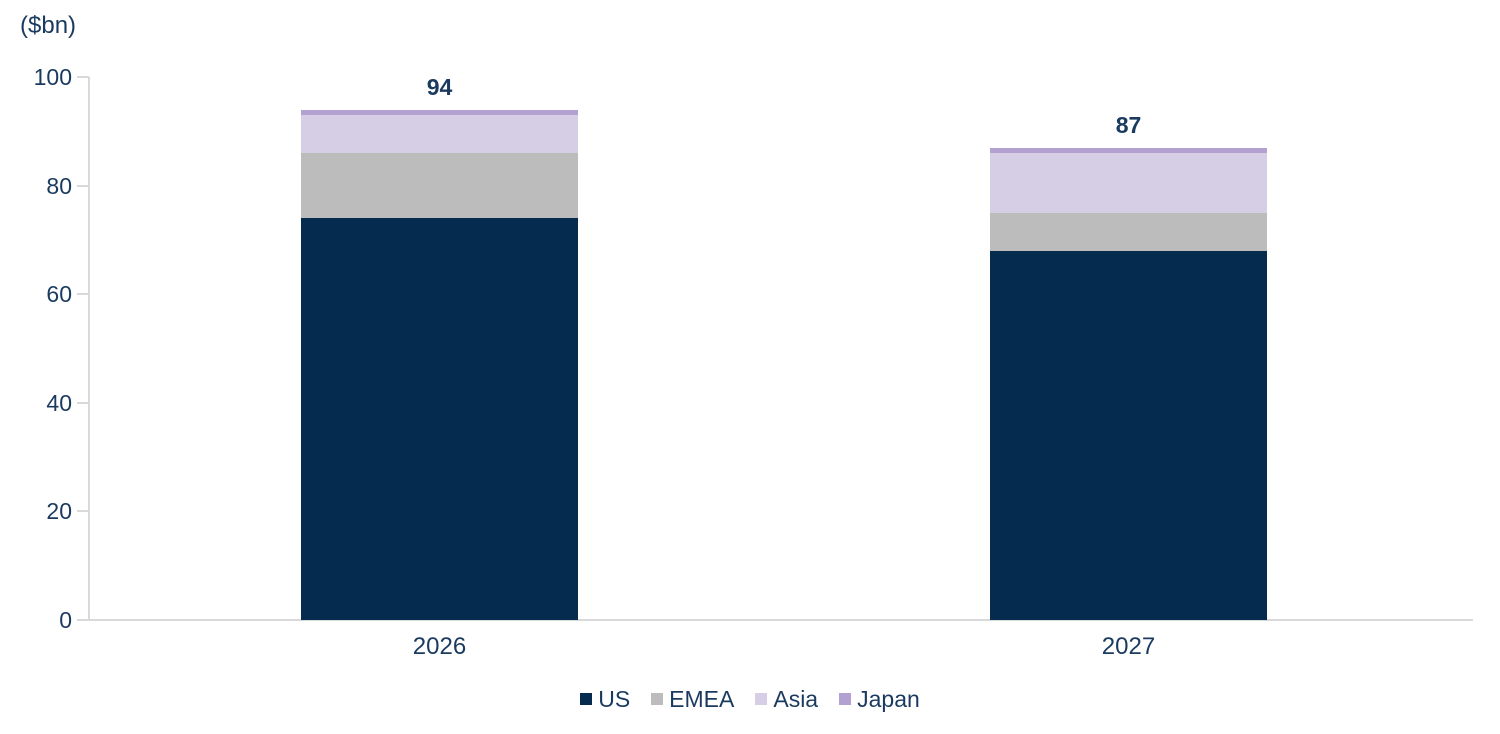  I want to click on x-axis-label-2027: 2027, so click(1128, 646).